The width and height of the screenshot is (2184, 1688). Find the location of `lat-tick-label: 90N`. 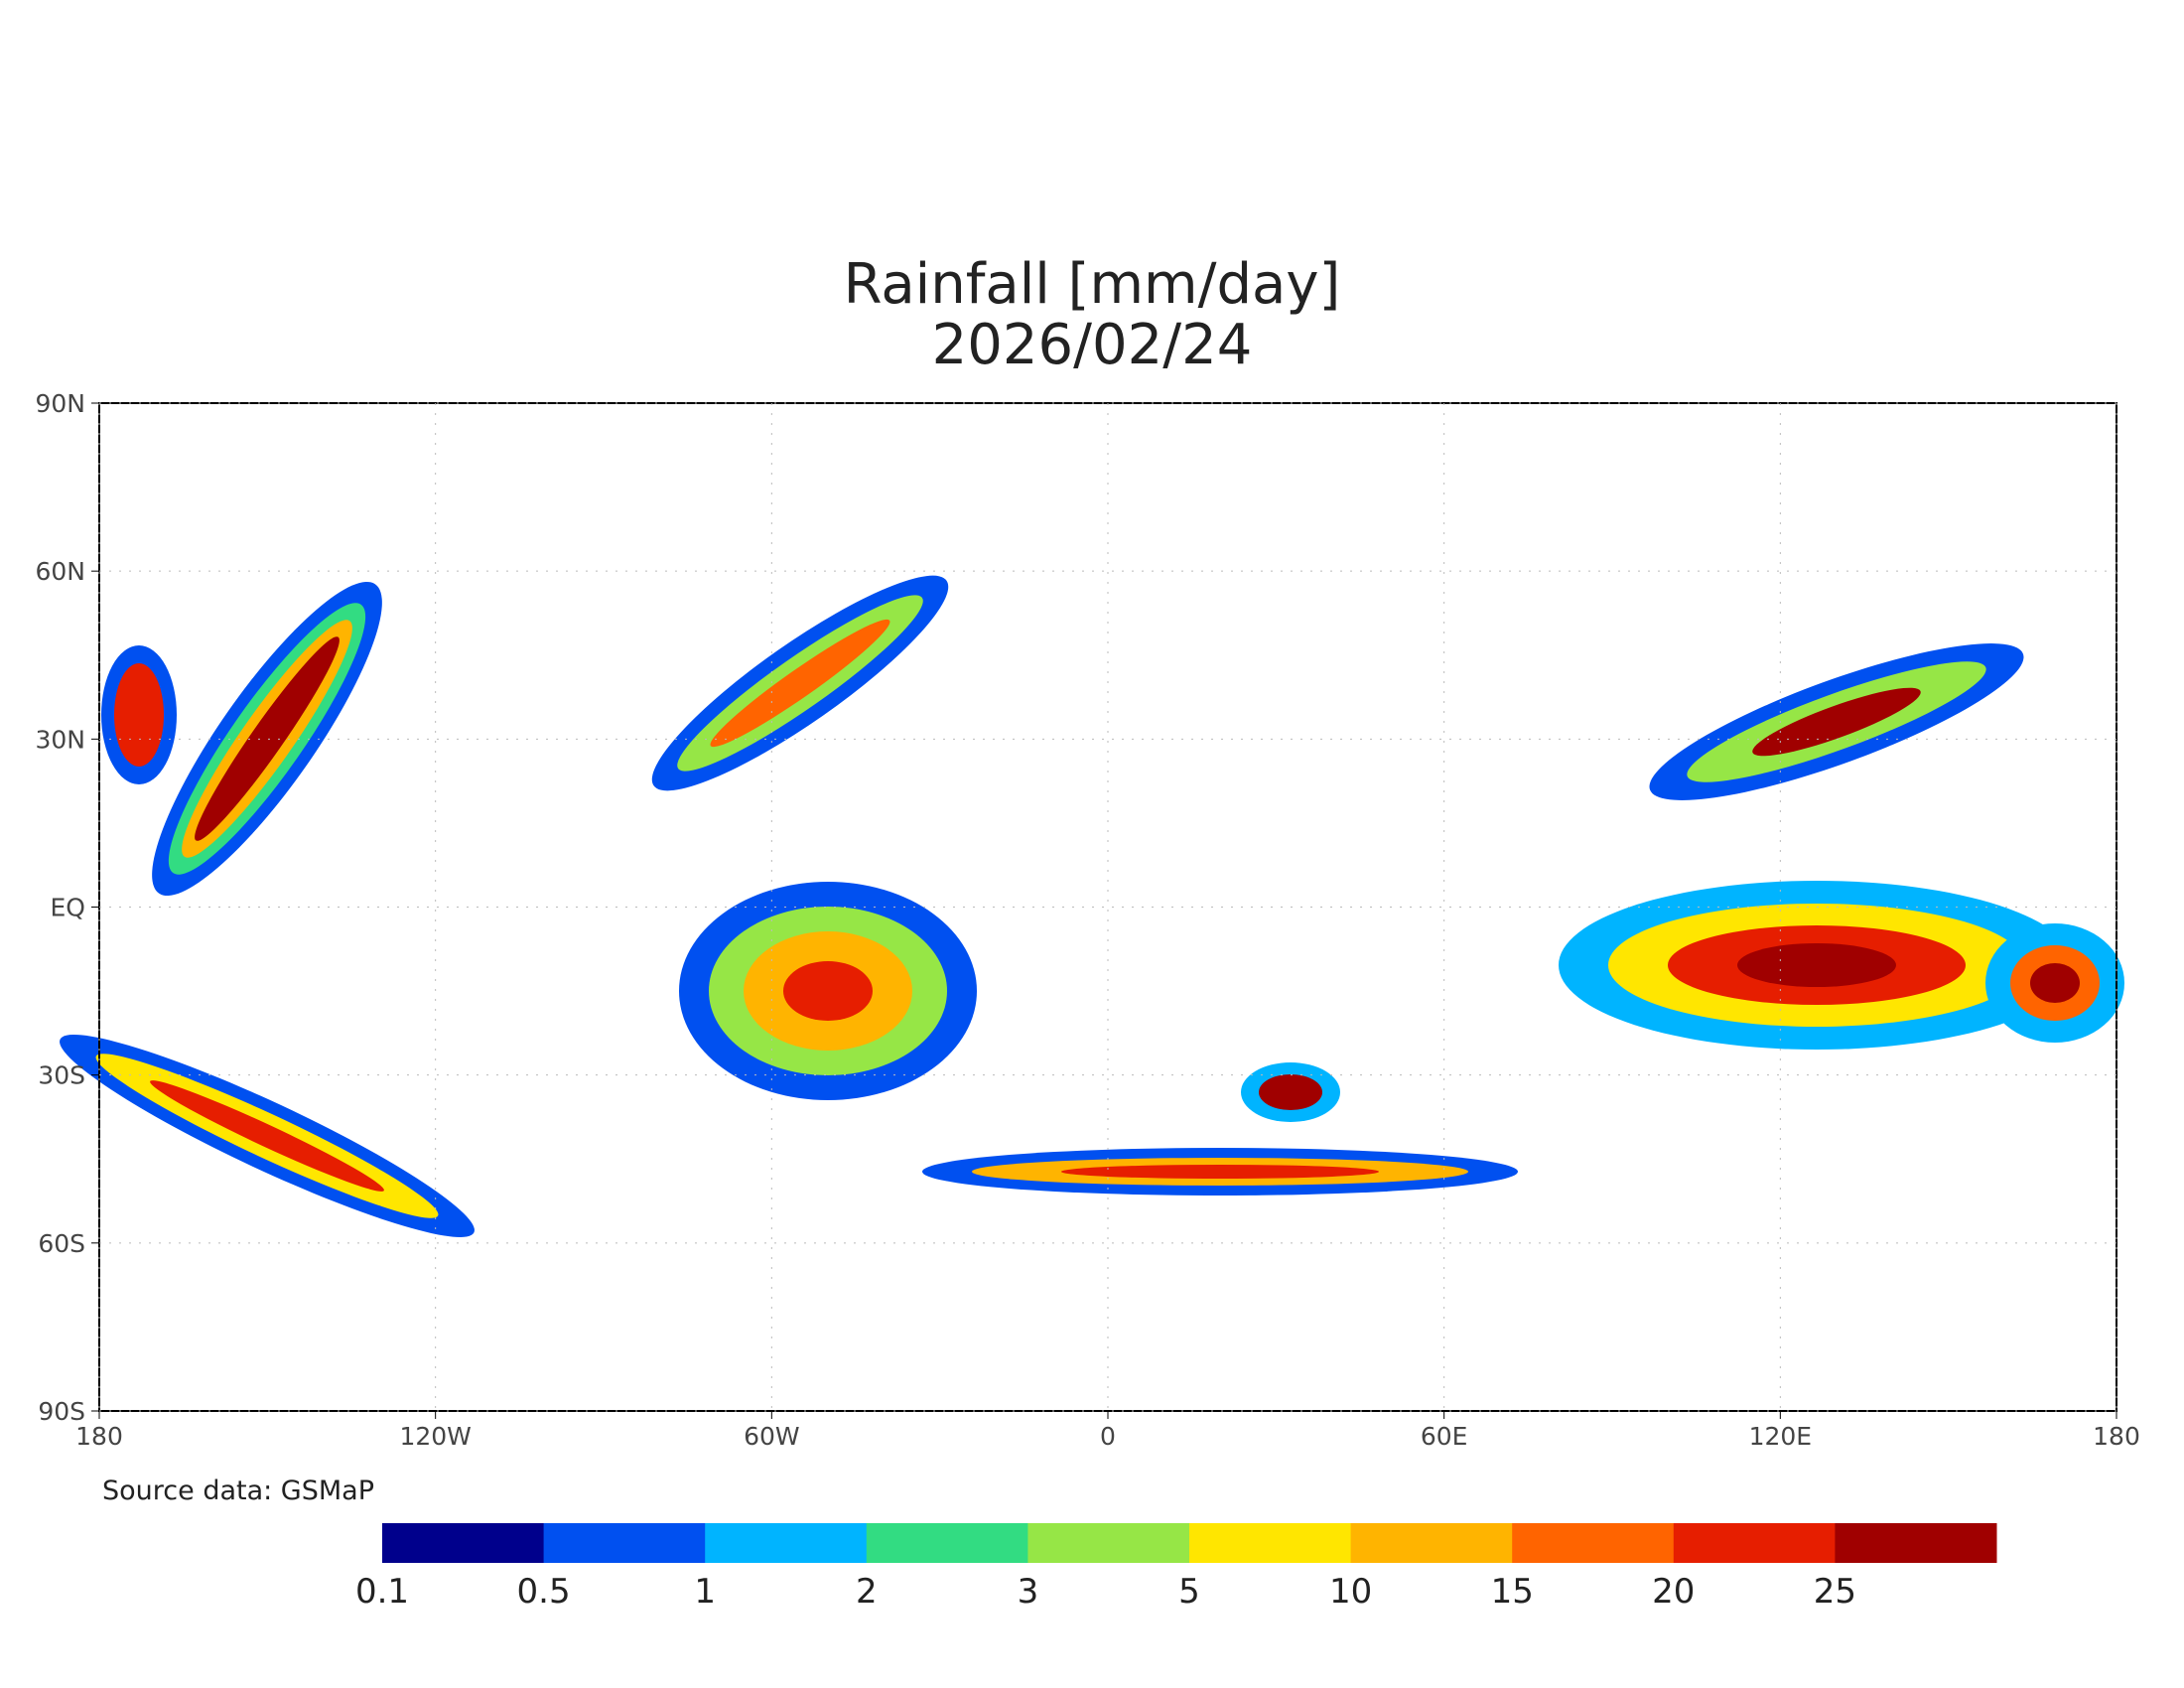

lat-tick-label: 90N is located at coordinates (60, 403).